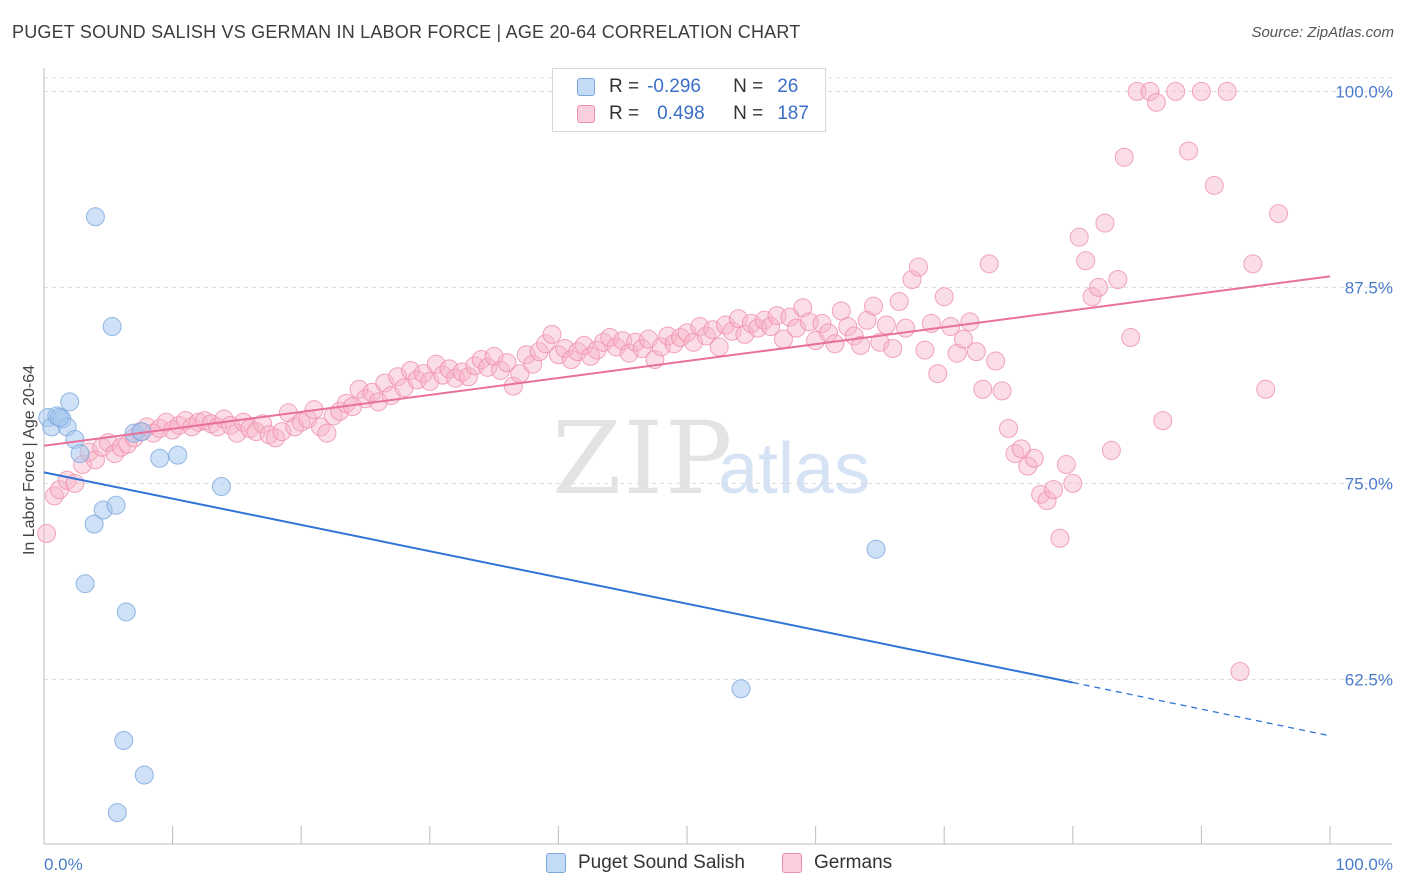 This screenshot has height=892, width=1406. What do you see at coordinates (793, 113) in the screenshot?
I see `legend-n-value: 187` at bounding box center [793, 113].